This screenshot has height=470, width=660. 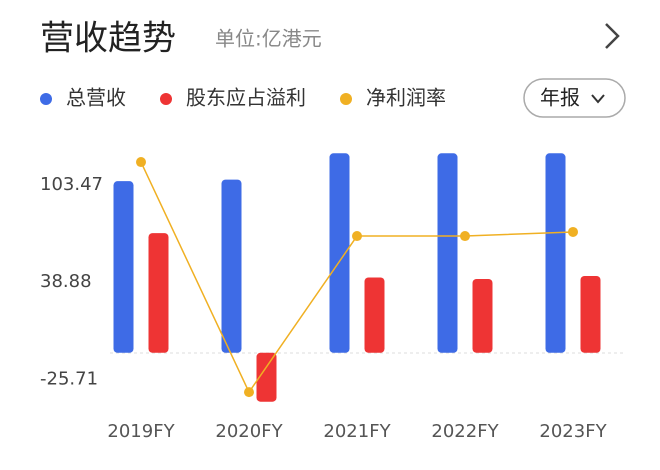 What do you see at coordinates (71, 184) in the screenshot?
I see `y-tick-label: 103.47` at bounding box center [71, 184].